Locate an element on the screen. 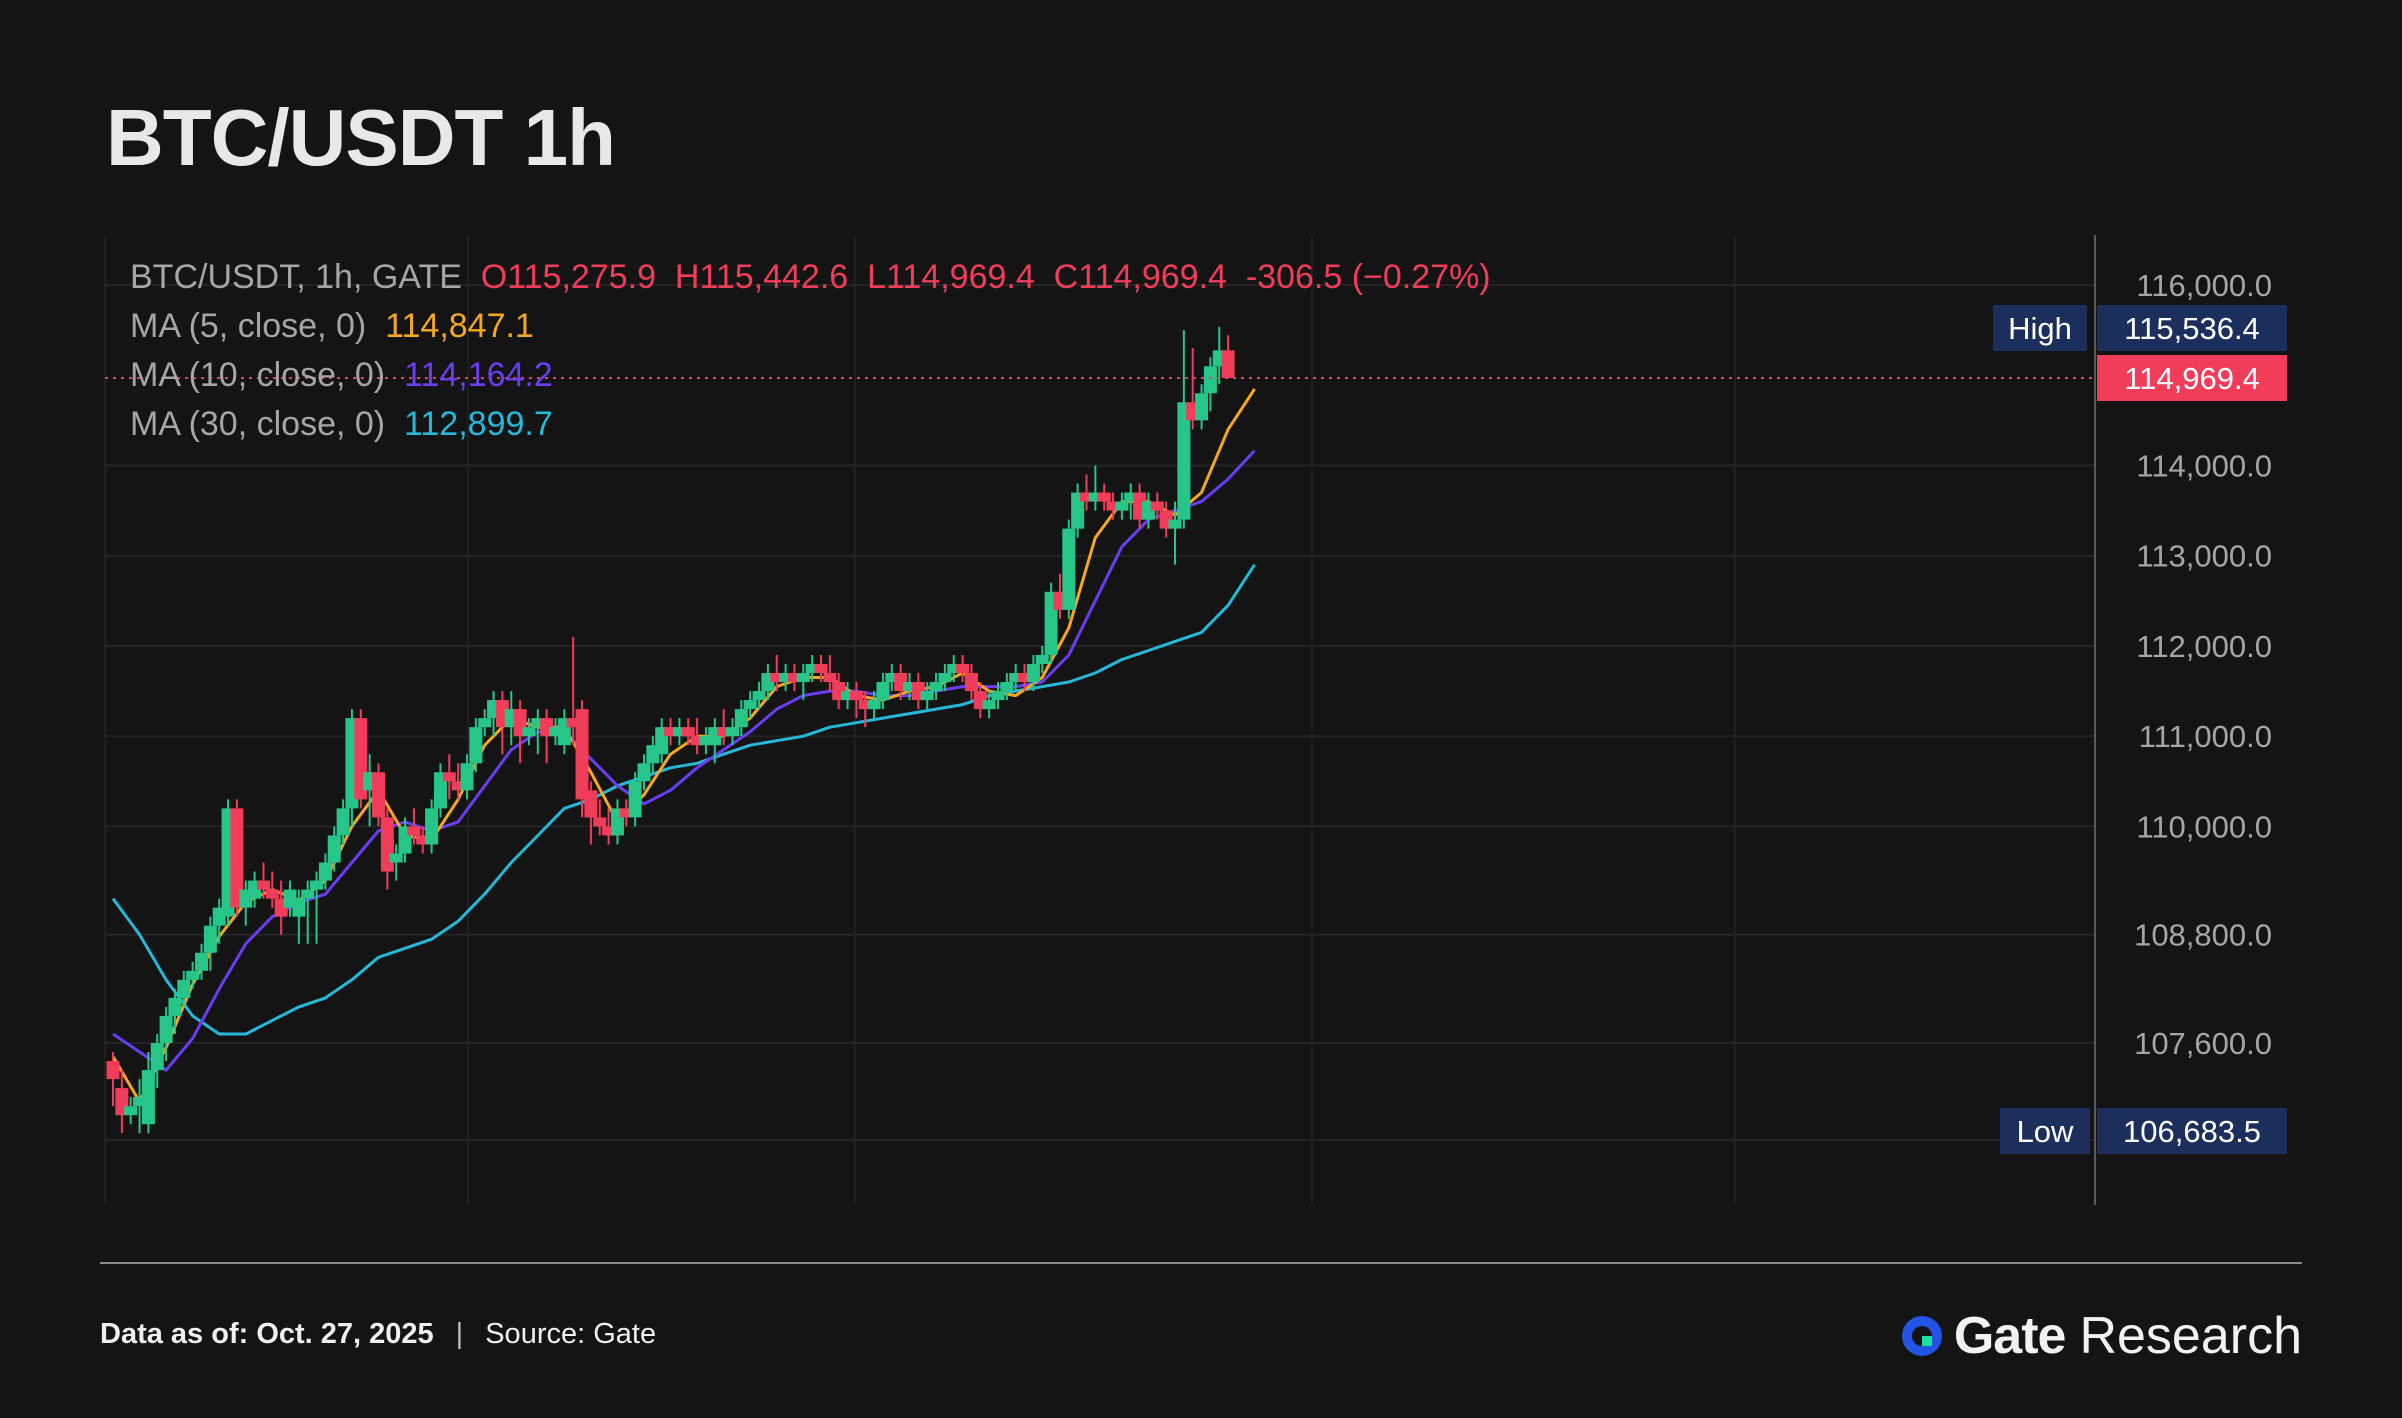  low-value-badge-bg is located at coordinates (2192, 1131).